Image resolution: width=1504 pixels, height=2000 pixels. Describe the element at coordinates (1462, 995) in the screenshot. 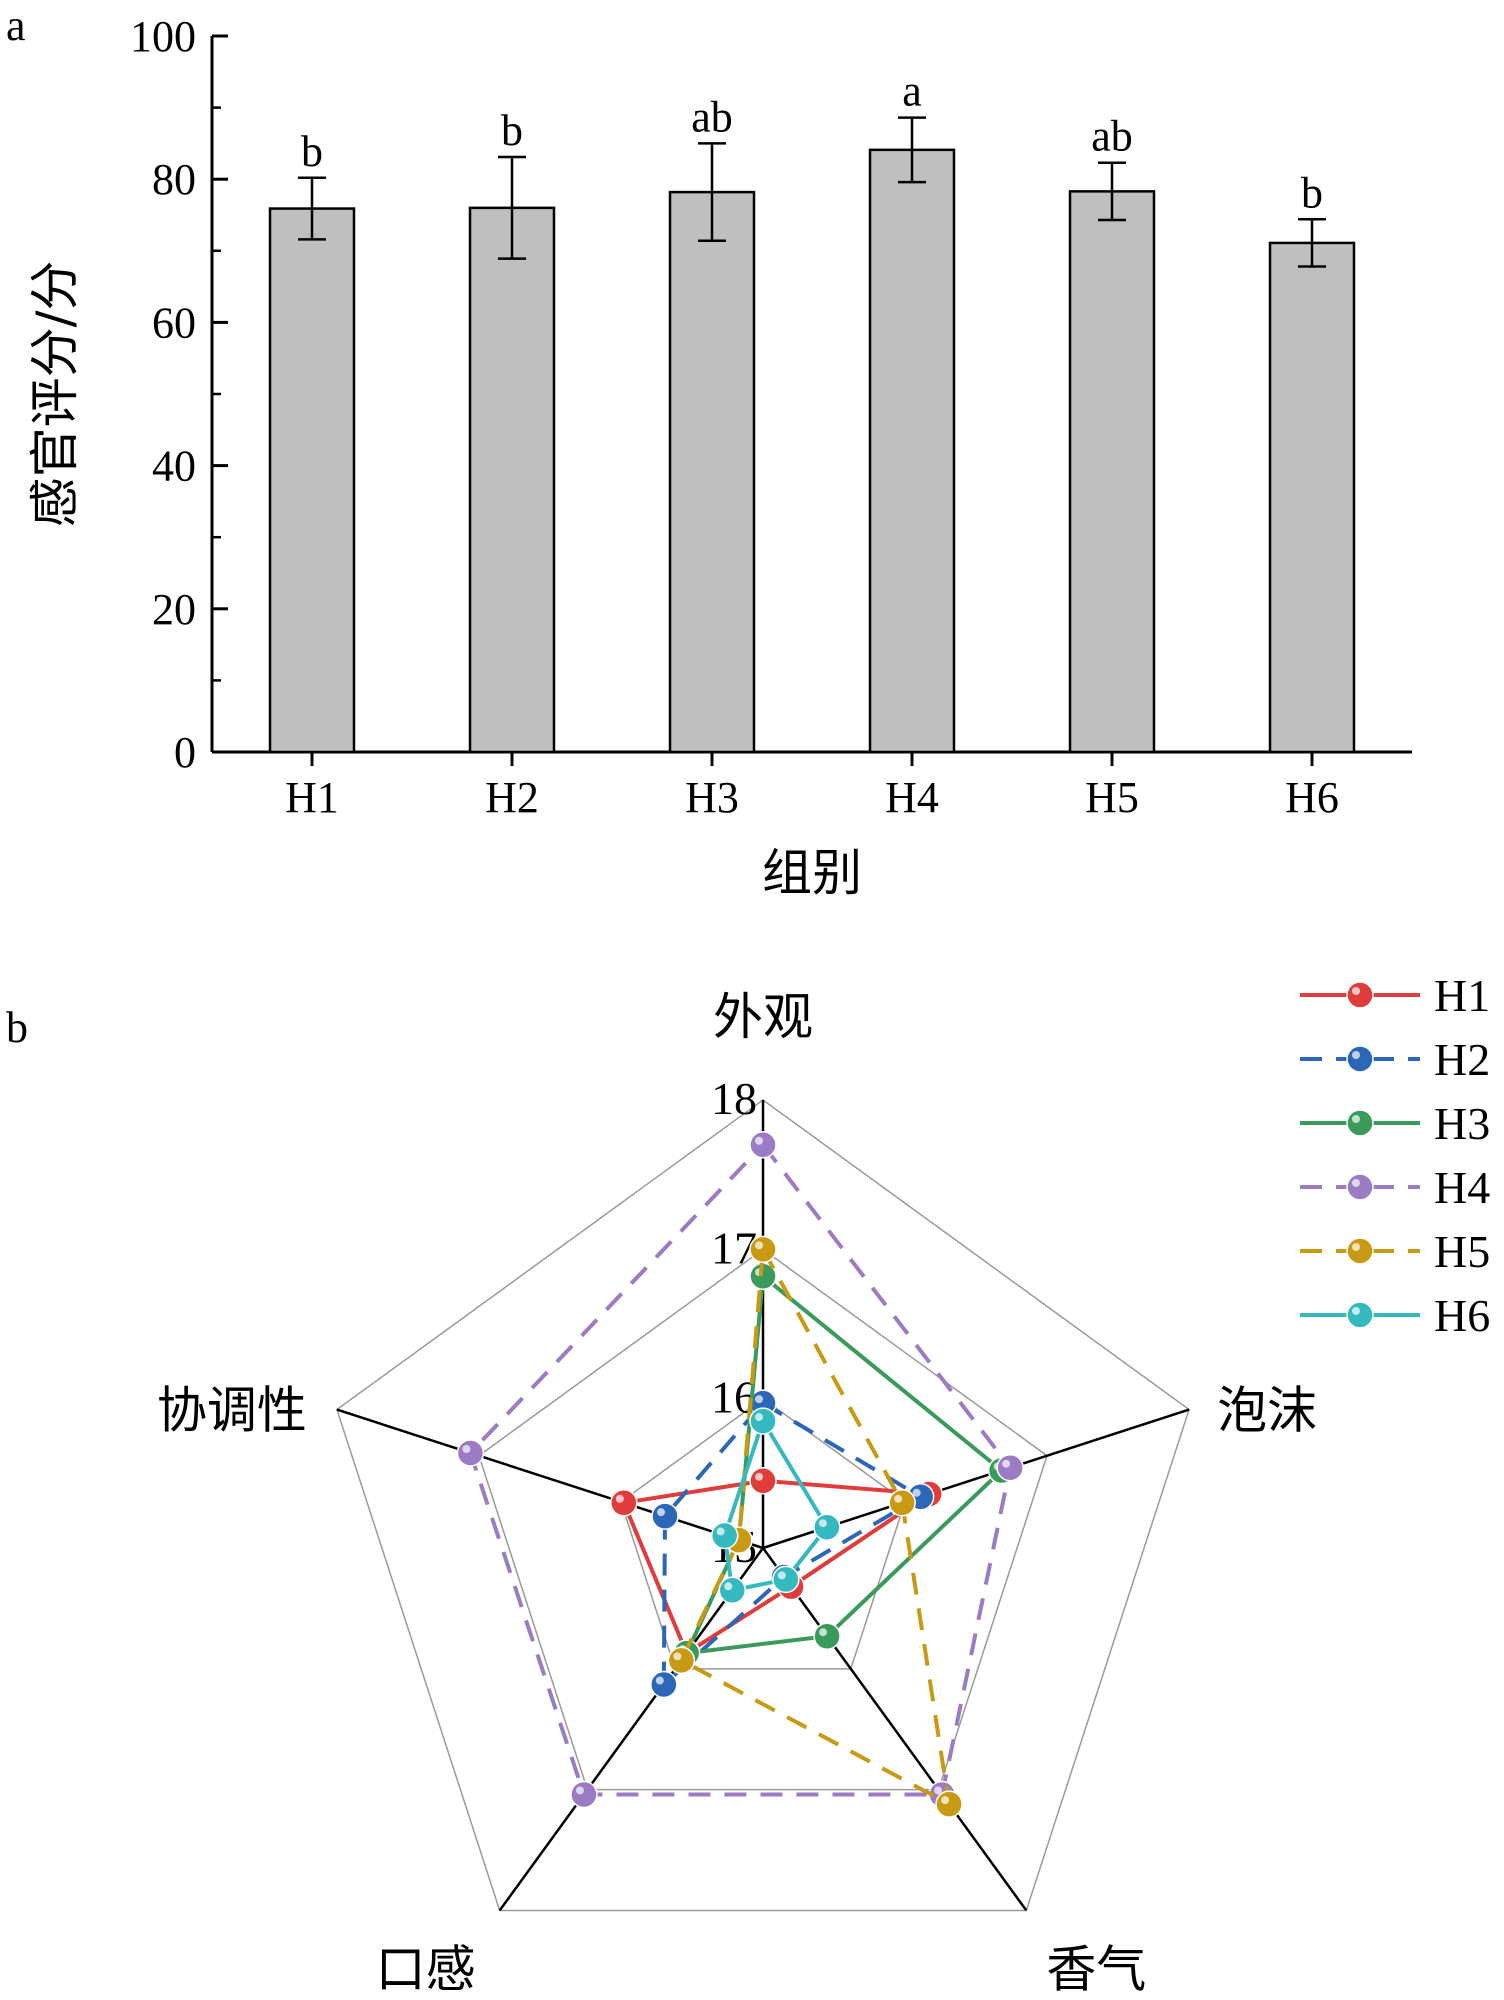

I see `legend-label: H1` at that location.